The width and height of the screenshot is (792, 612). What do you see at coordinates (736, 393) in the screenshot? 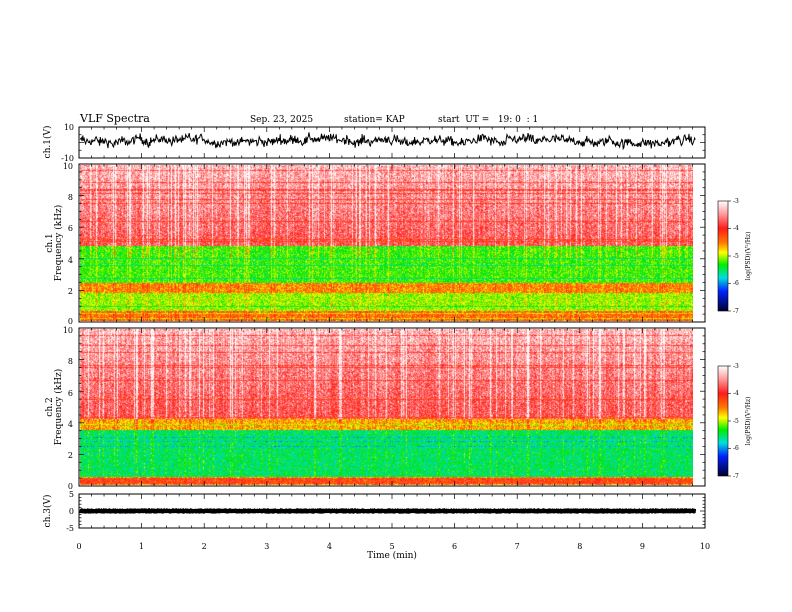
I see `ch2-colorbar-tick-m4: -4` at bounding box center [736, 393].